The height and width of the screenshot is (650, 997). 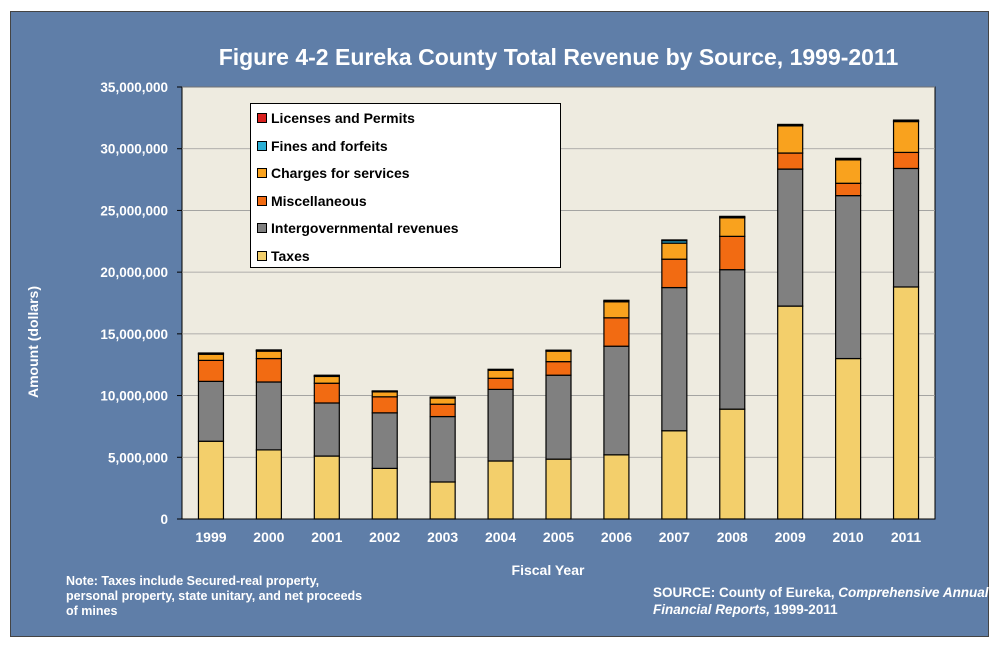 What do you see at coordinates (674, 359) in the screenshot?
I see `bar-segment-intergovernmental-revenues-2007` at bounding box center [674, 359].